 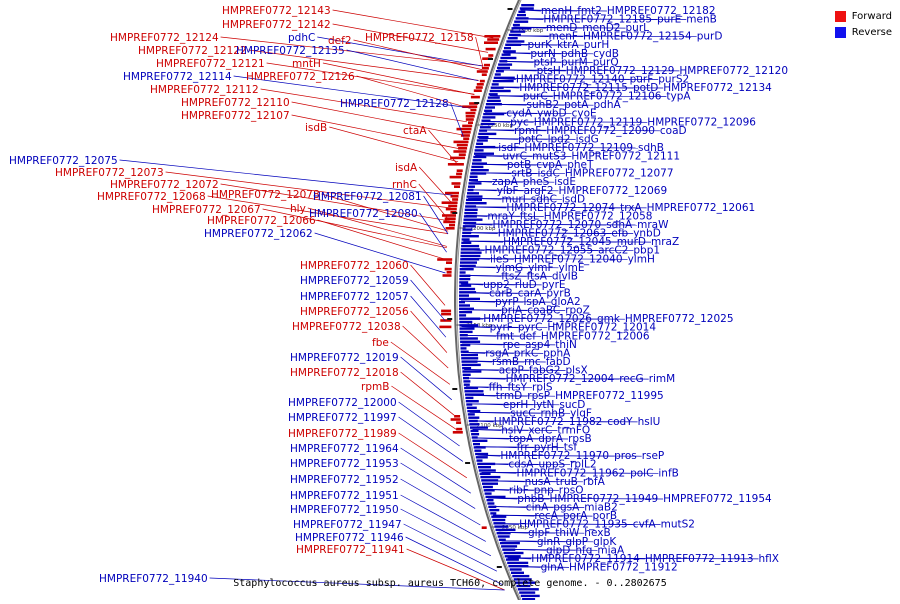 I want to click on backbone-arc, so click(x=488, y=302).